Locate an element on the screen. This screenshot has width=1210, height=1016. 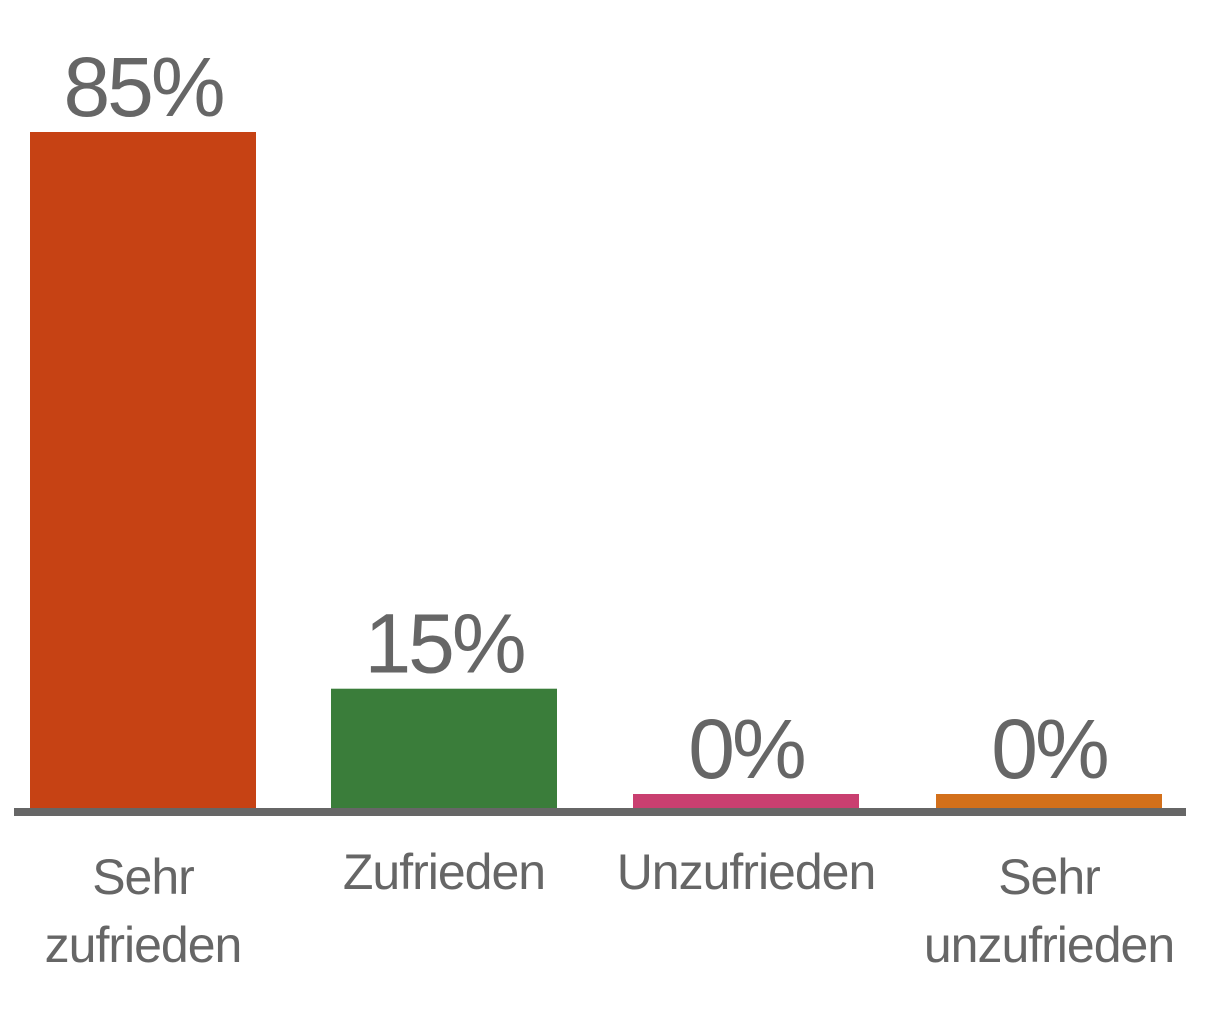
category-label-1-line-0: Zufrieden is located at coordinates (444, 872).